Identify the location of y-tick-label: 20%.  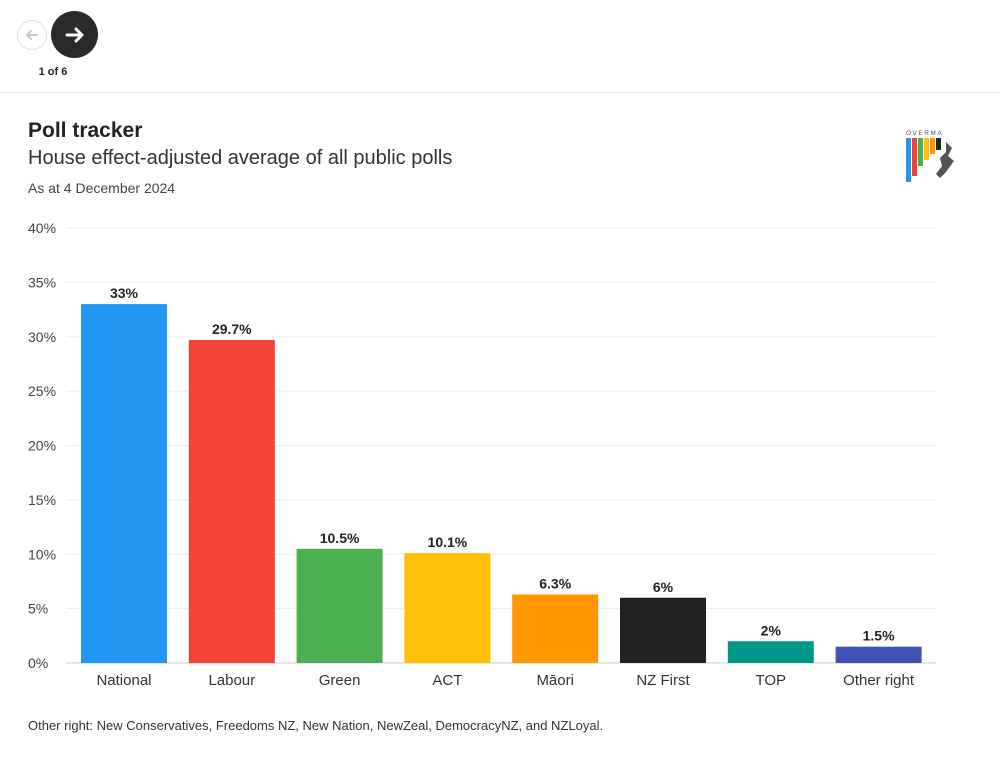
(42, 446).